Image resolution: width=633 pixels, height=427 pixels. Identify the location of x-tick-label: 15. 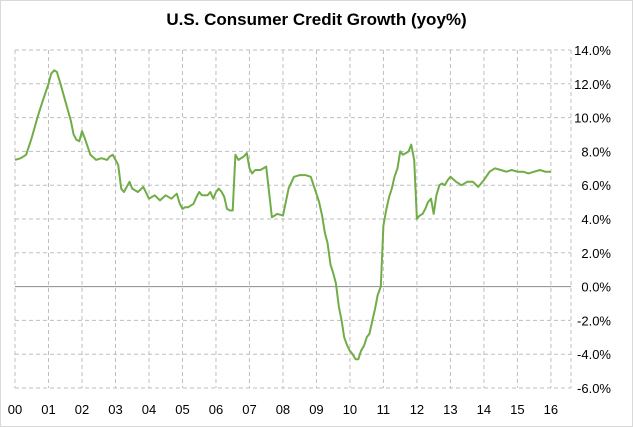
(517, 409).